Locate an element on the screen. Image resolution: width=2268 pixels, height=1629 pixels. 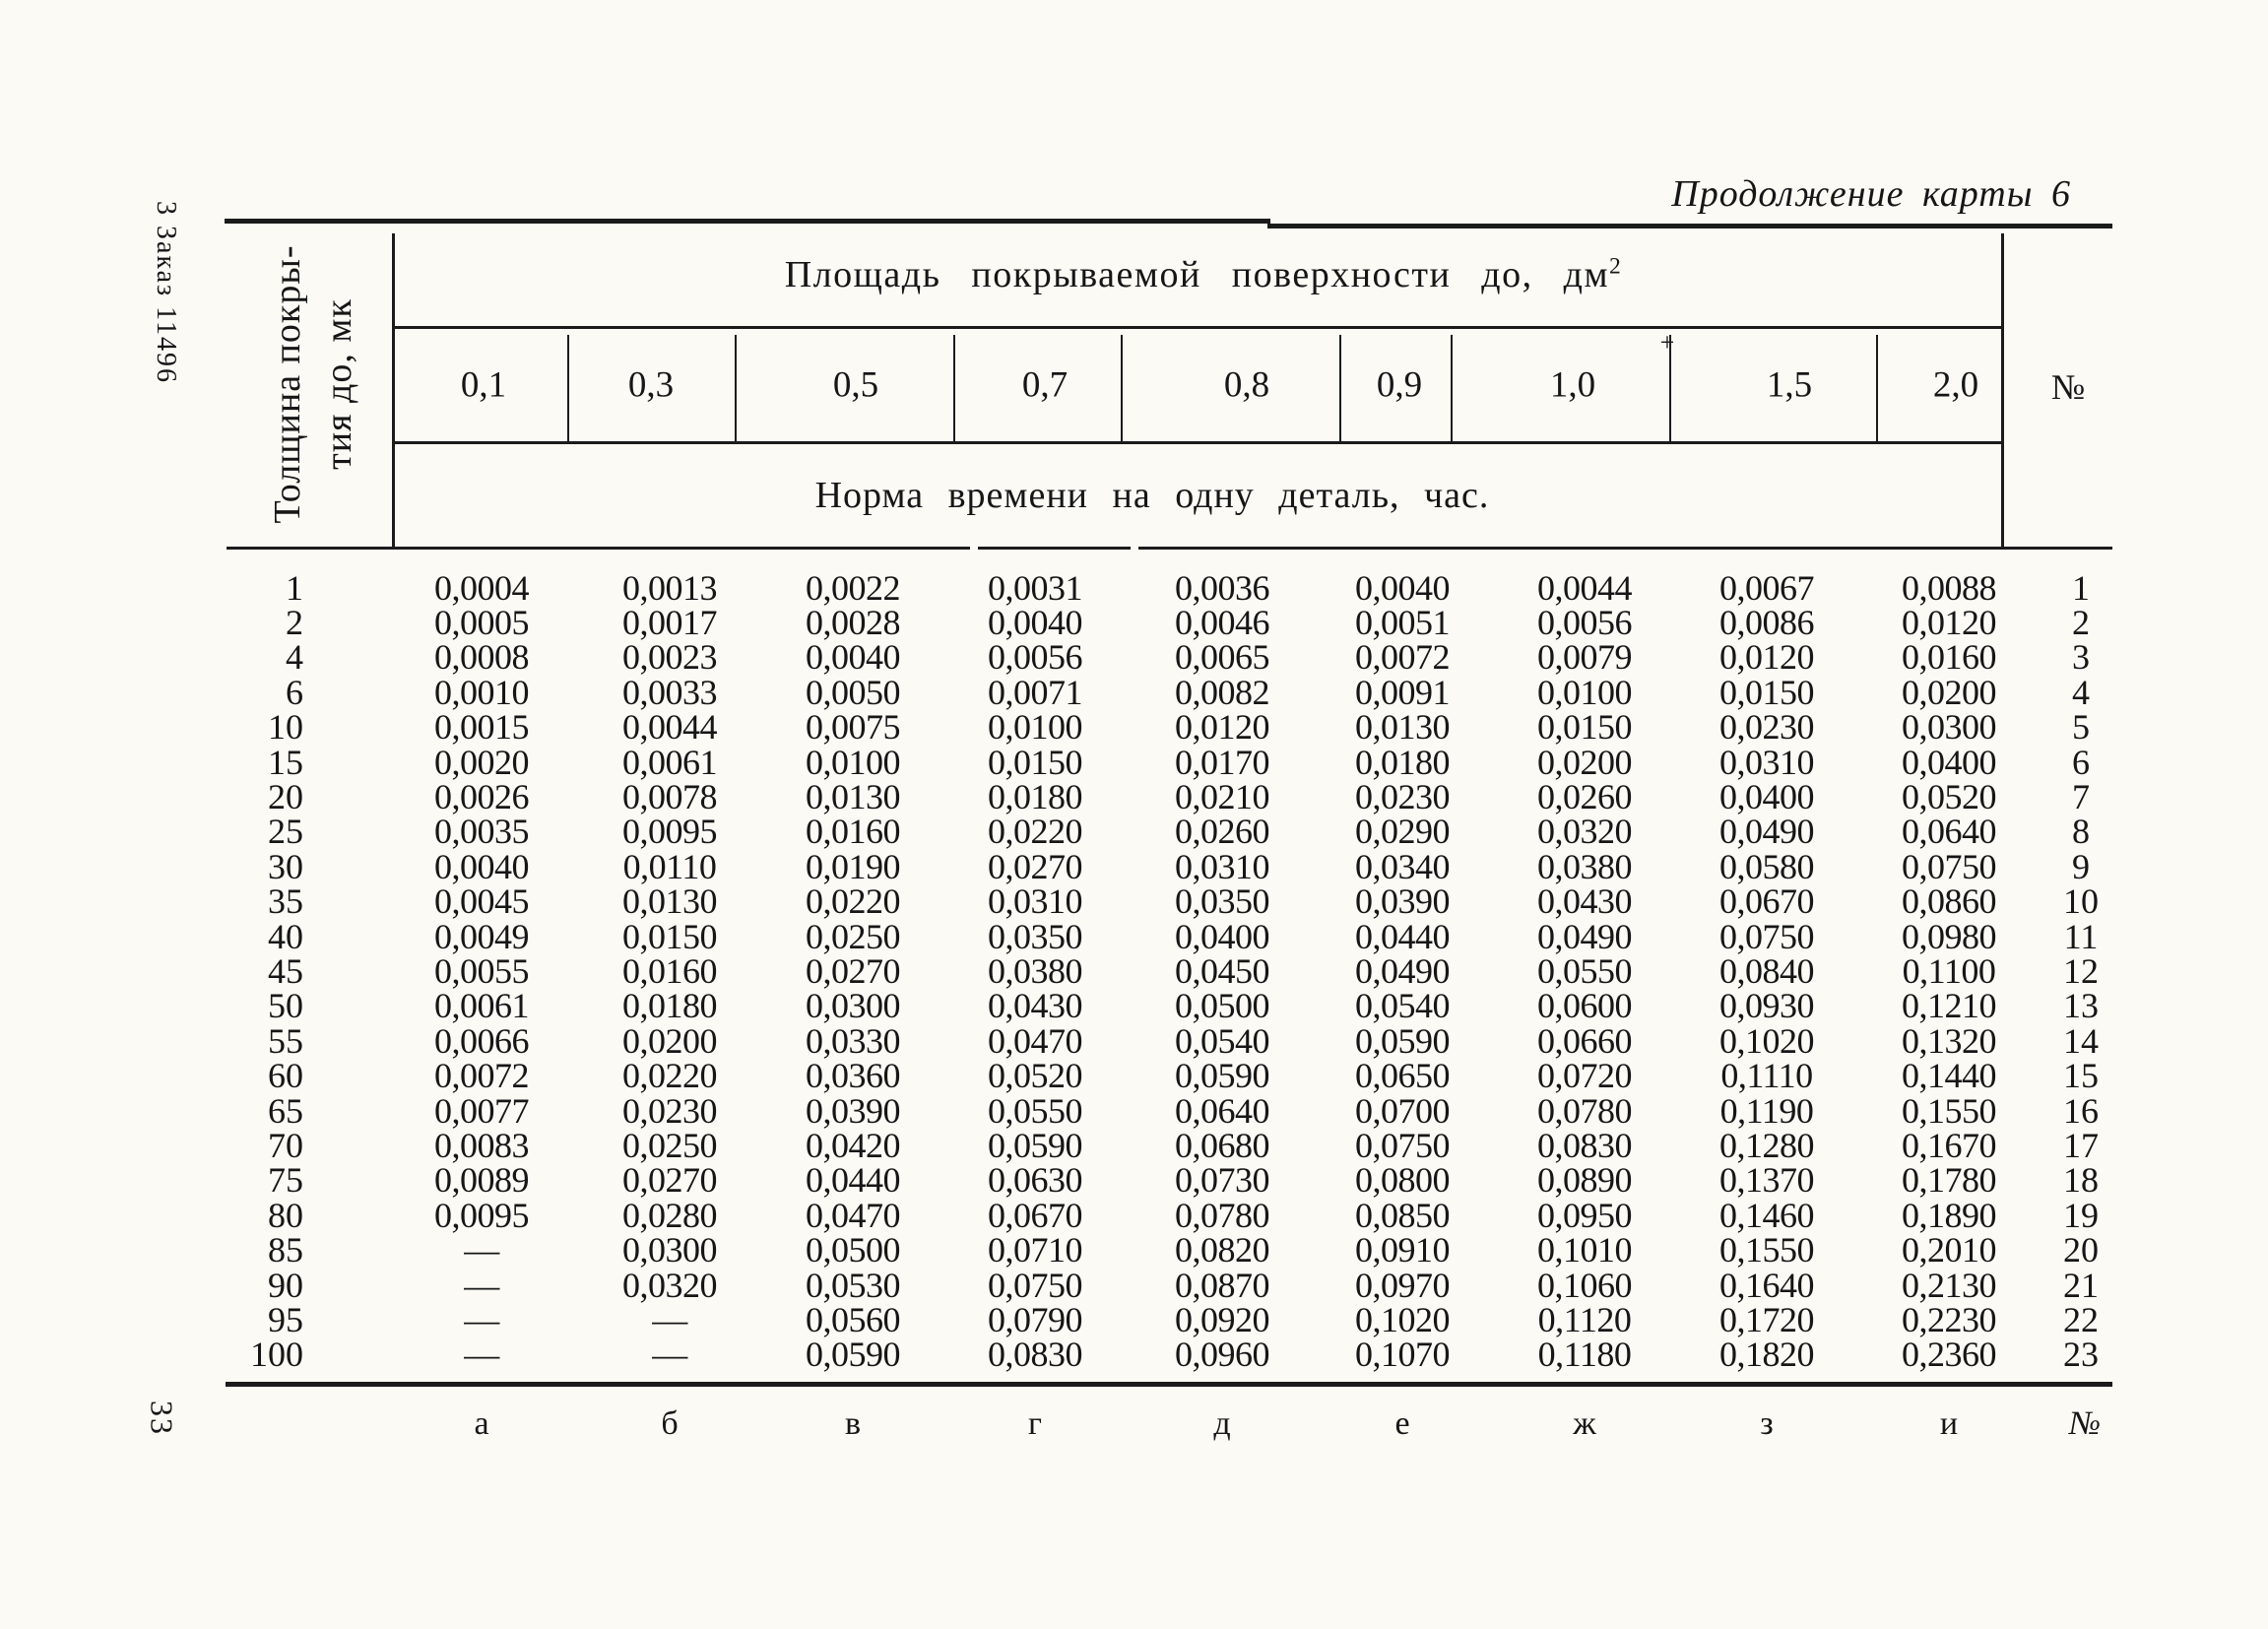
time-norm-value: 0,0730 is located at coordinates (1223, 1180).